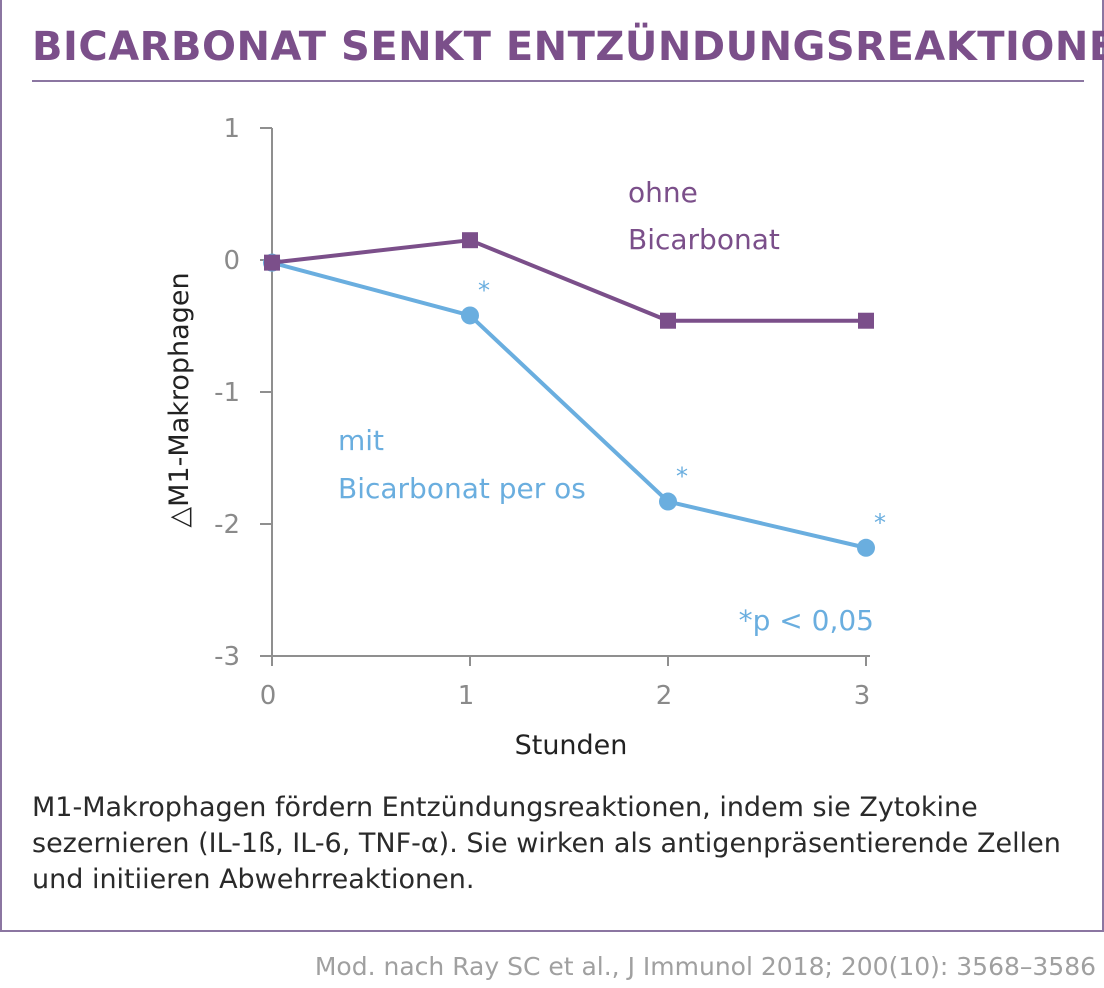 The image size is (1104, 988). I want to click on y-axis-title: △M1-Makrophagen, so click(179, 399).